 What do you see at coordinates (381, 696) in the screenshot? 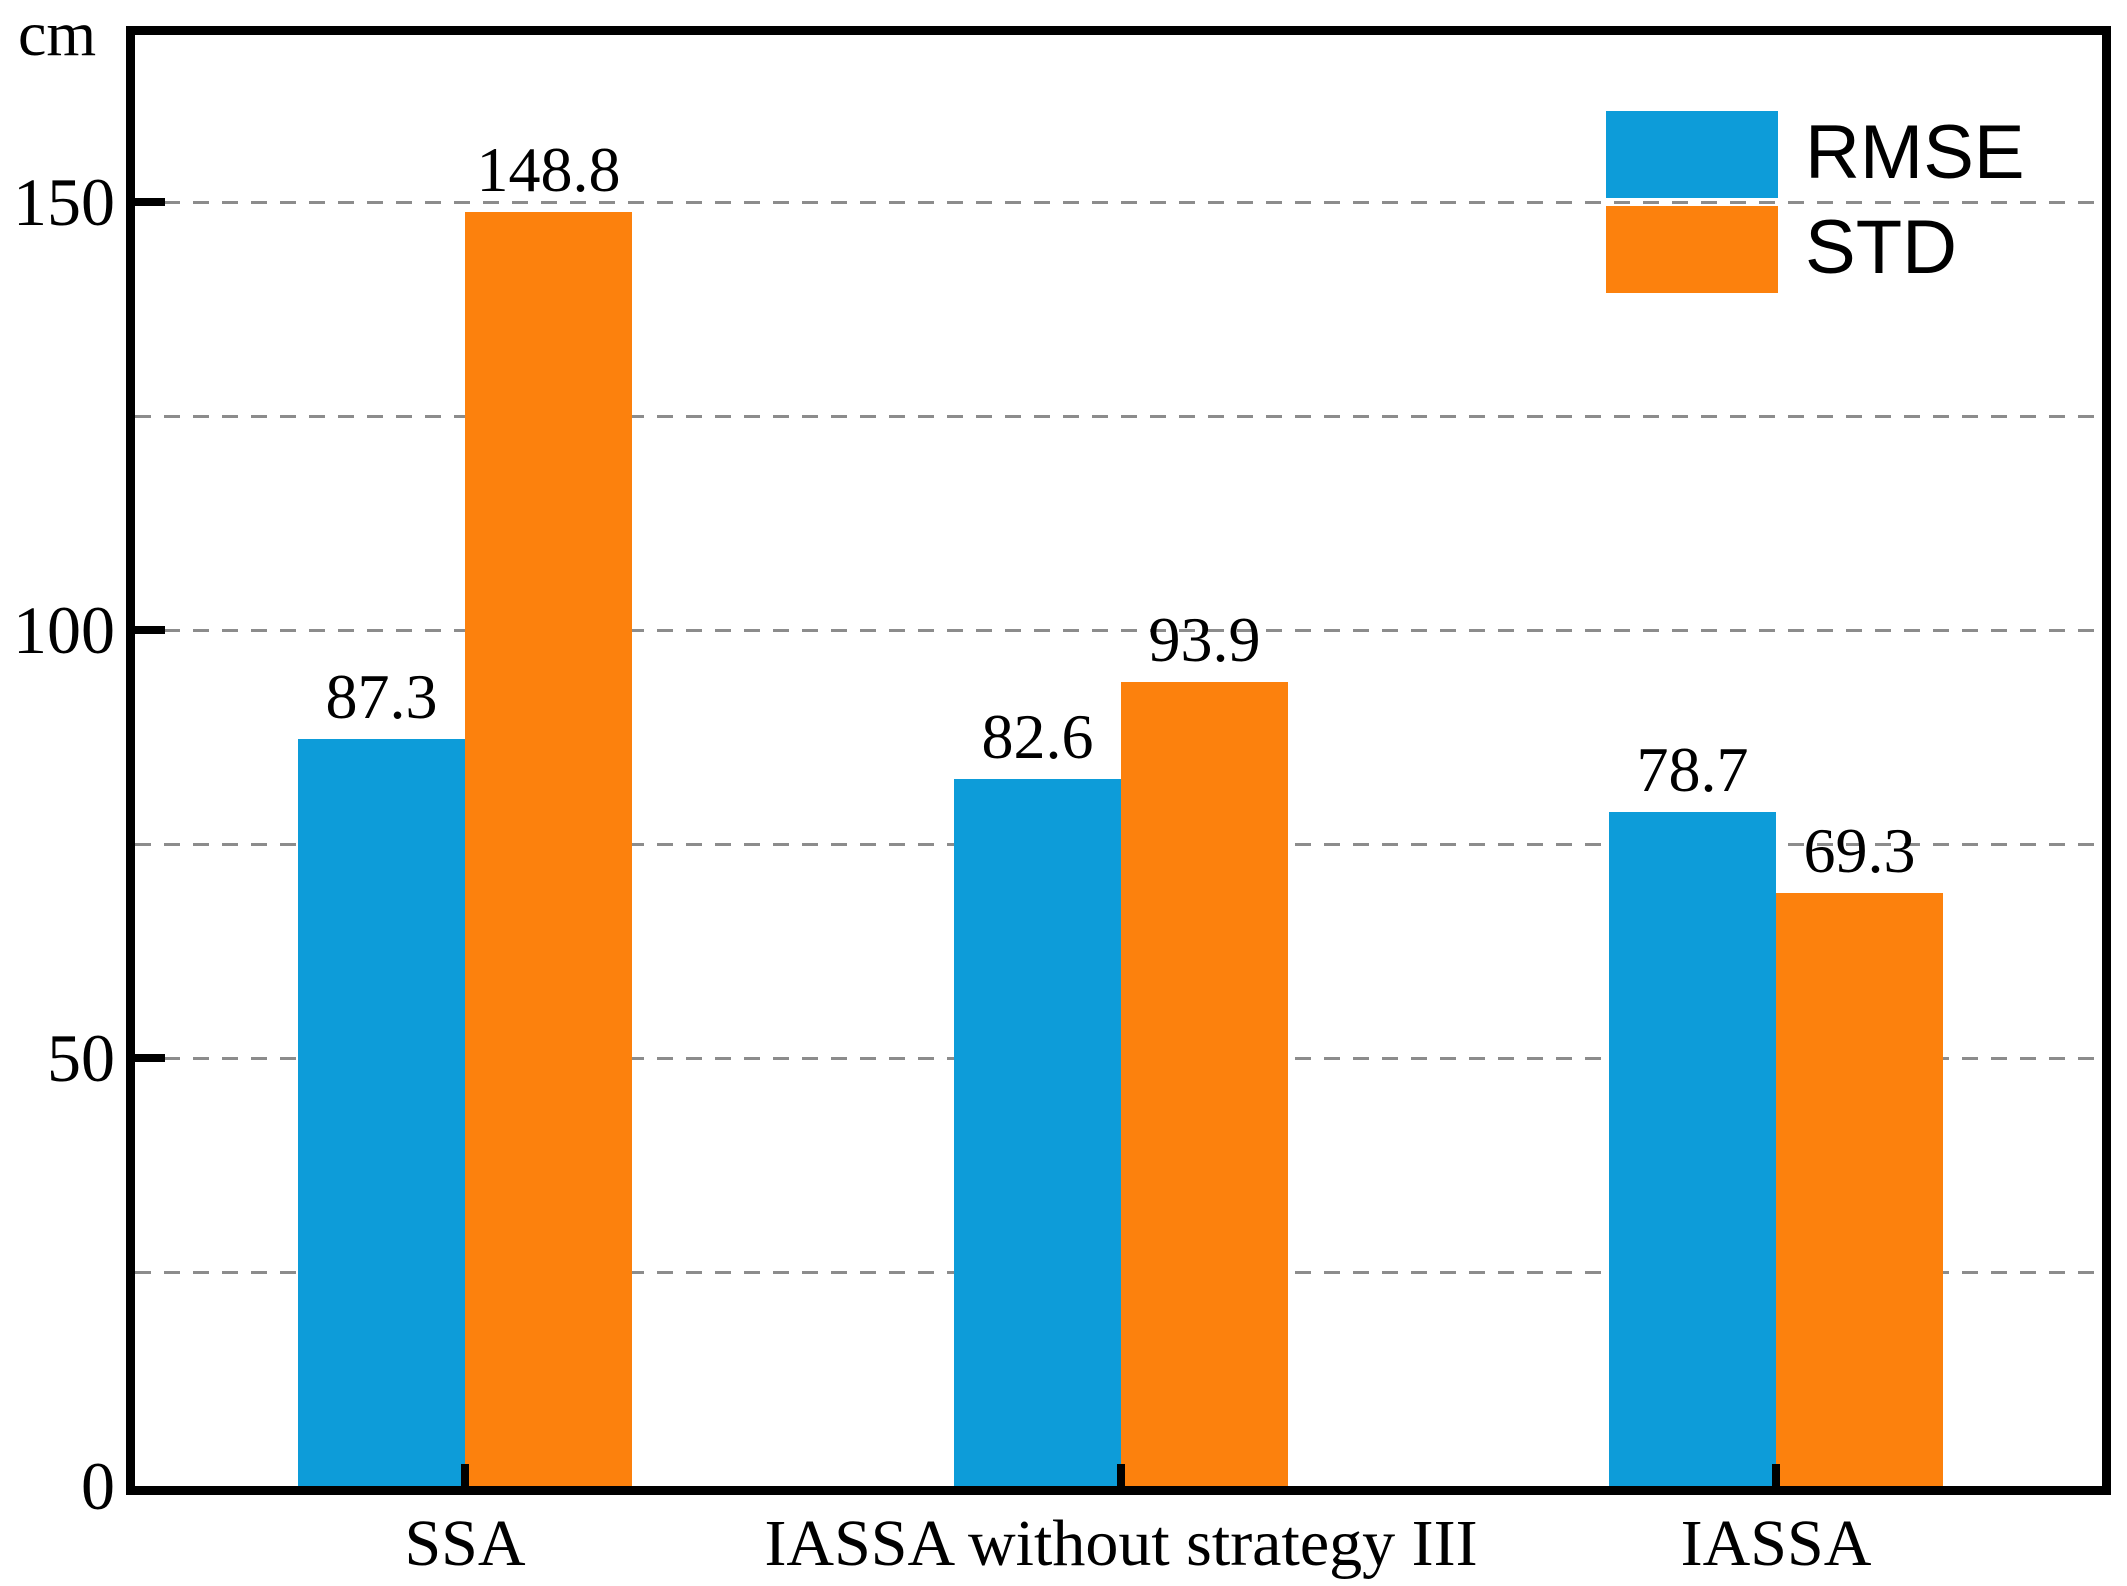
I see `value-label-rmse-0: 87.3` at bounding box center [381, 696].